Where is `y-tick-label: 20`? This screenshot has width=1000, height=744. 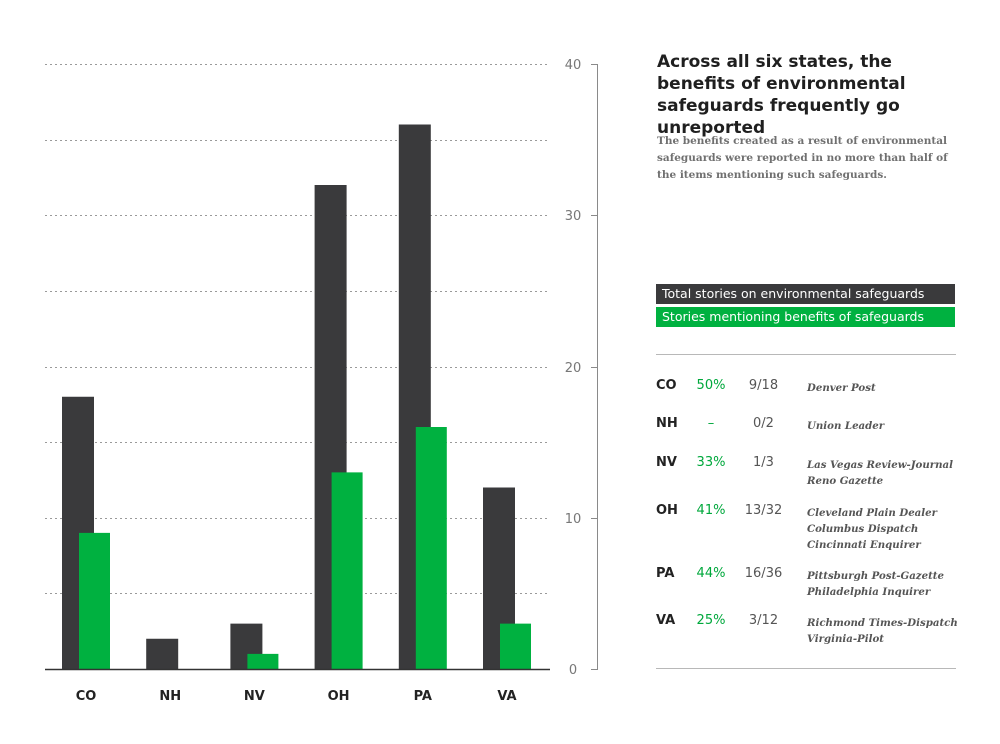
y-tick-label: 20 is located at coordinates (573, 368).